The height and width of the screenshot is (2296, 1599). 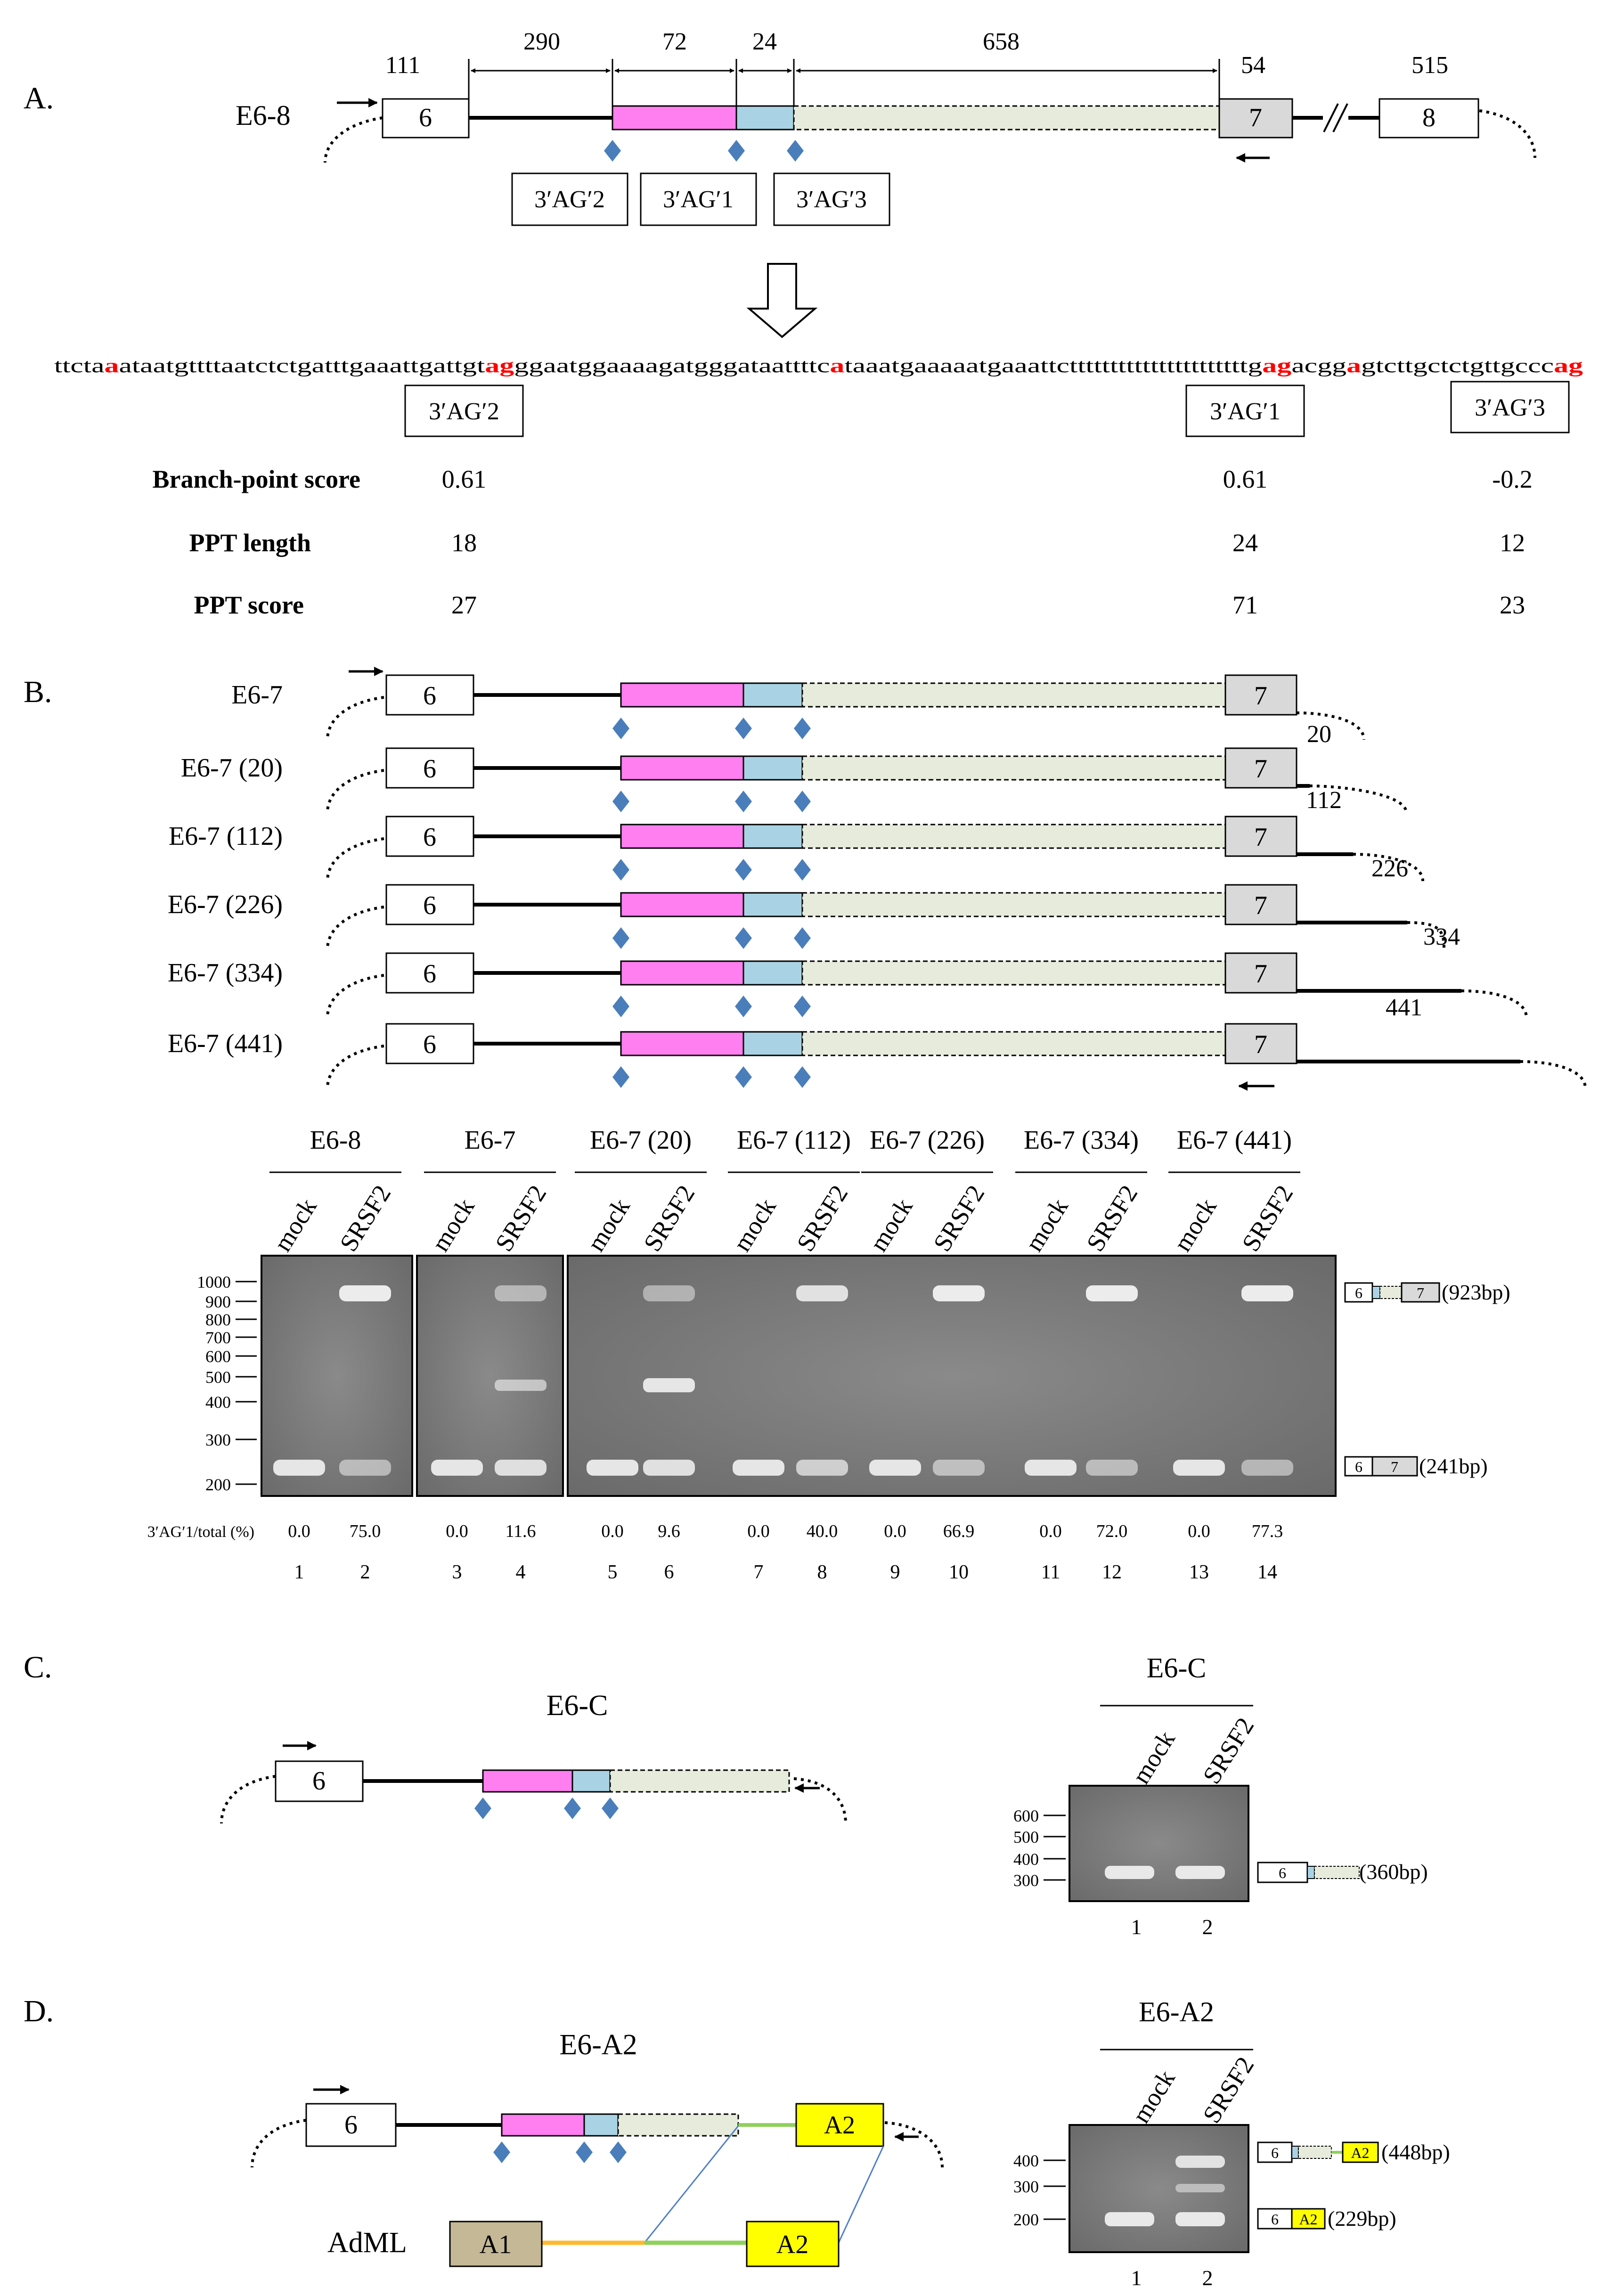 What do you see at coordinates (263, 115) in the screenshot?
I see `construct-label-e6-8: E6-8` at bounding box center [263, 115].